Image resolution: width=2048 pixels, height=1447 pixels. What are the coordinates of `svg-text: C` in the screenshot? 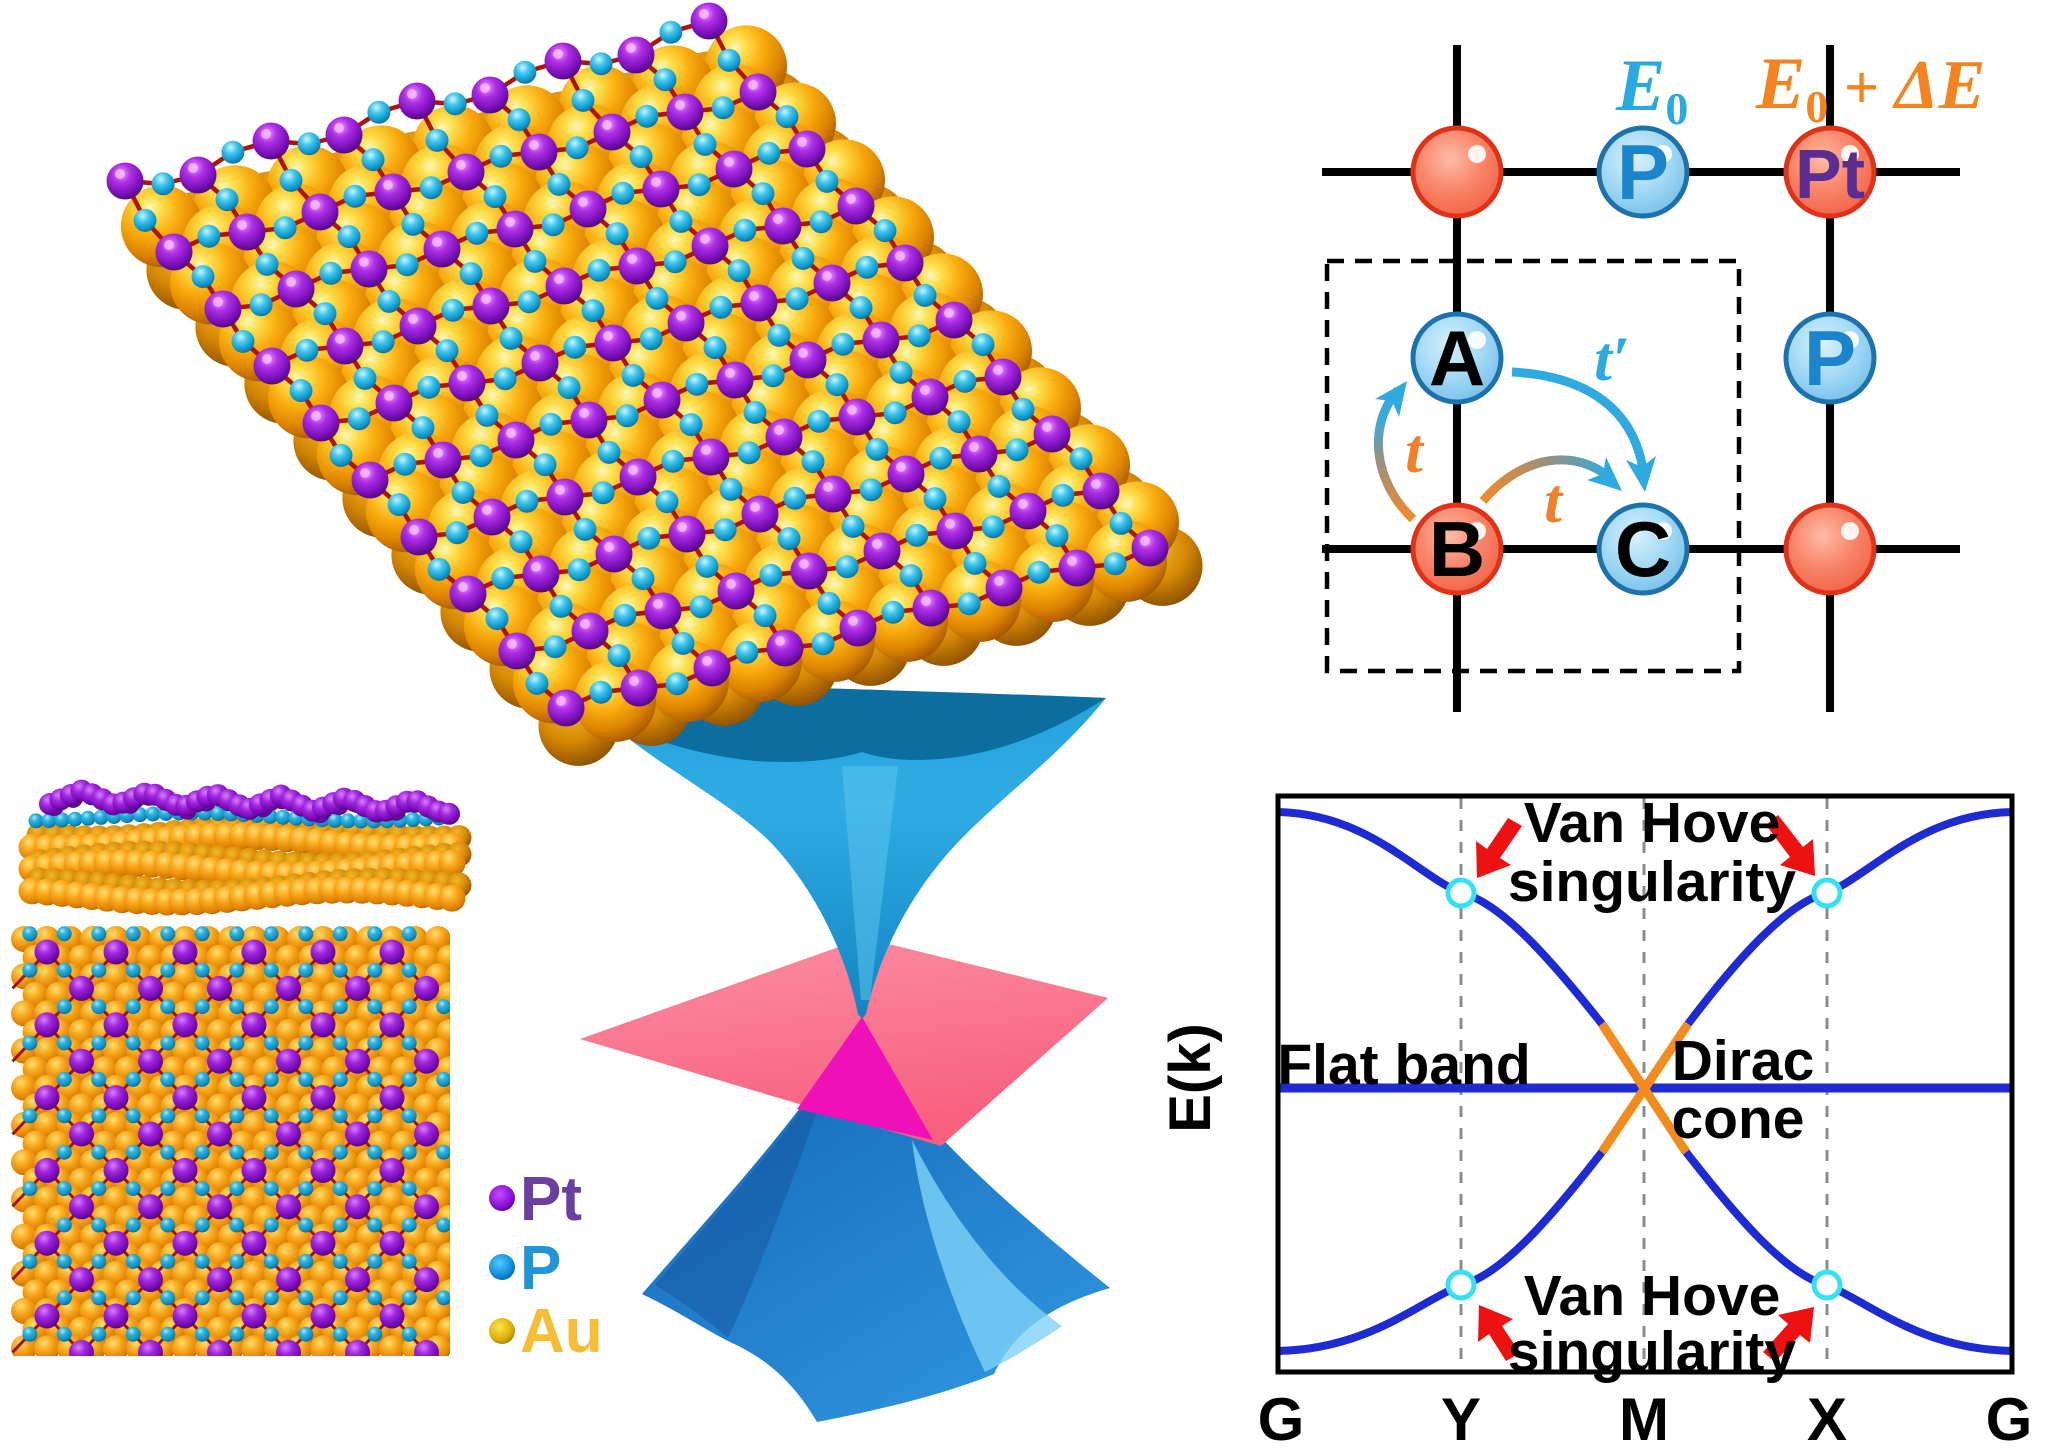 It's located at (1643, 549).